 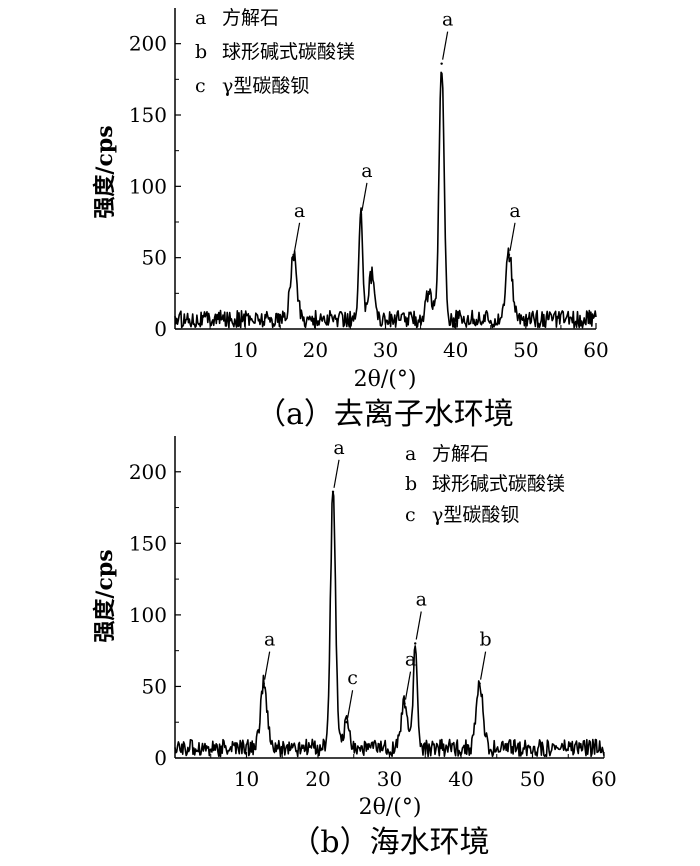 I want to click on peak-label: b, so click(x=486, y=640).